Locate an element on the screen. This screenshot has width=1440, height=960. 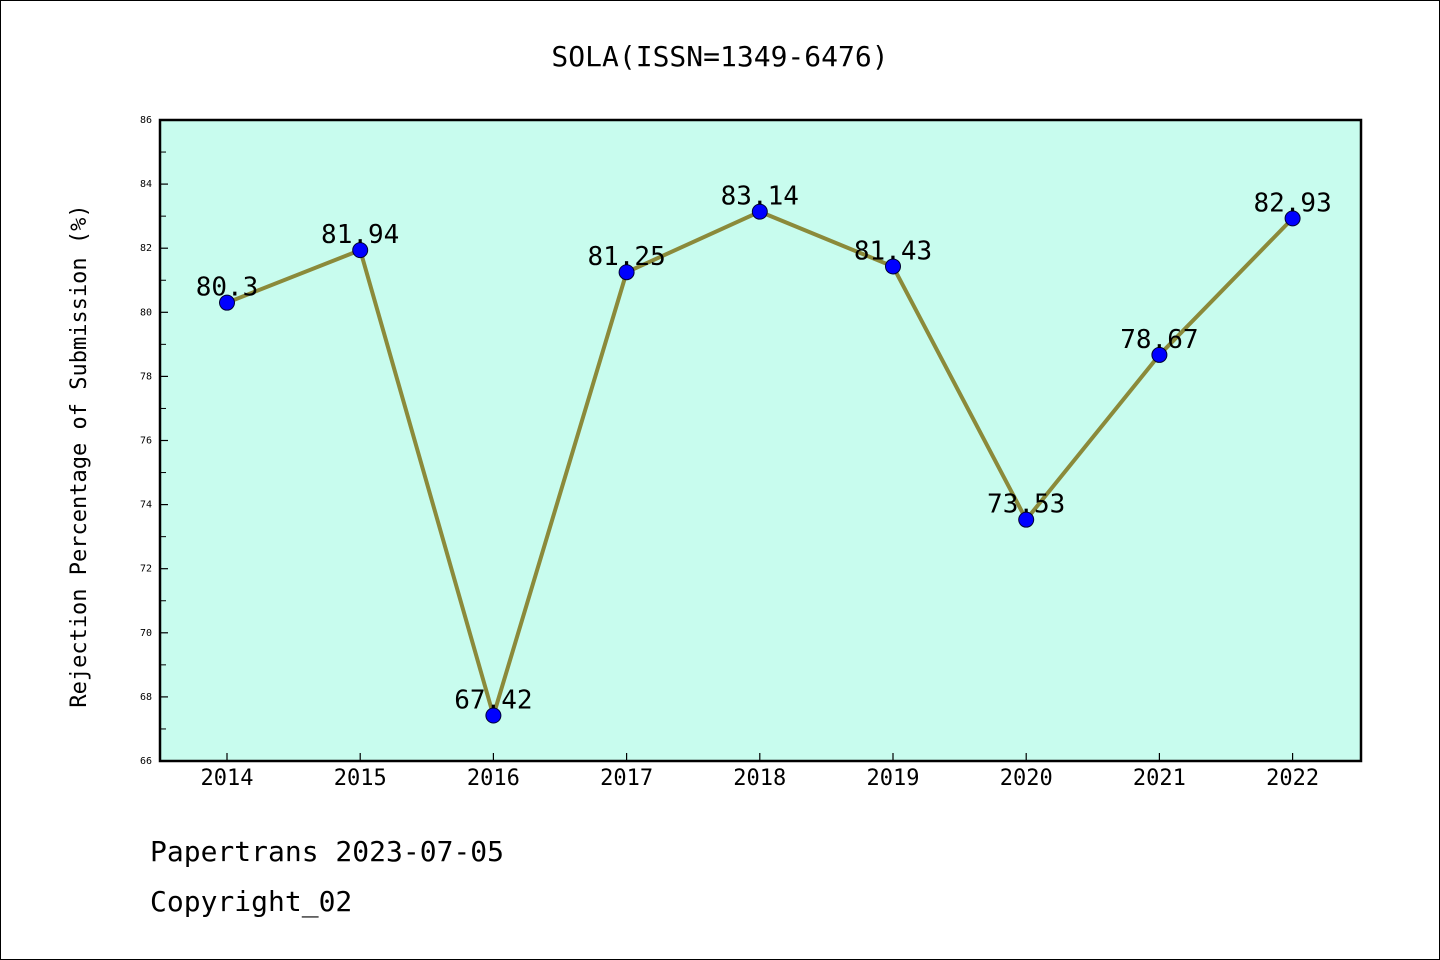
data-label: 81.25 is located at coordinates (626, 257).